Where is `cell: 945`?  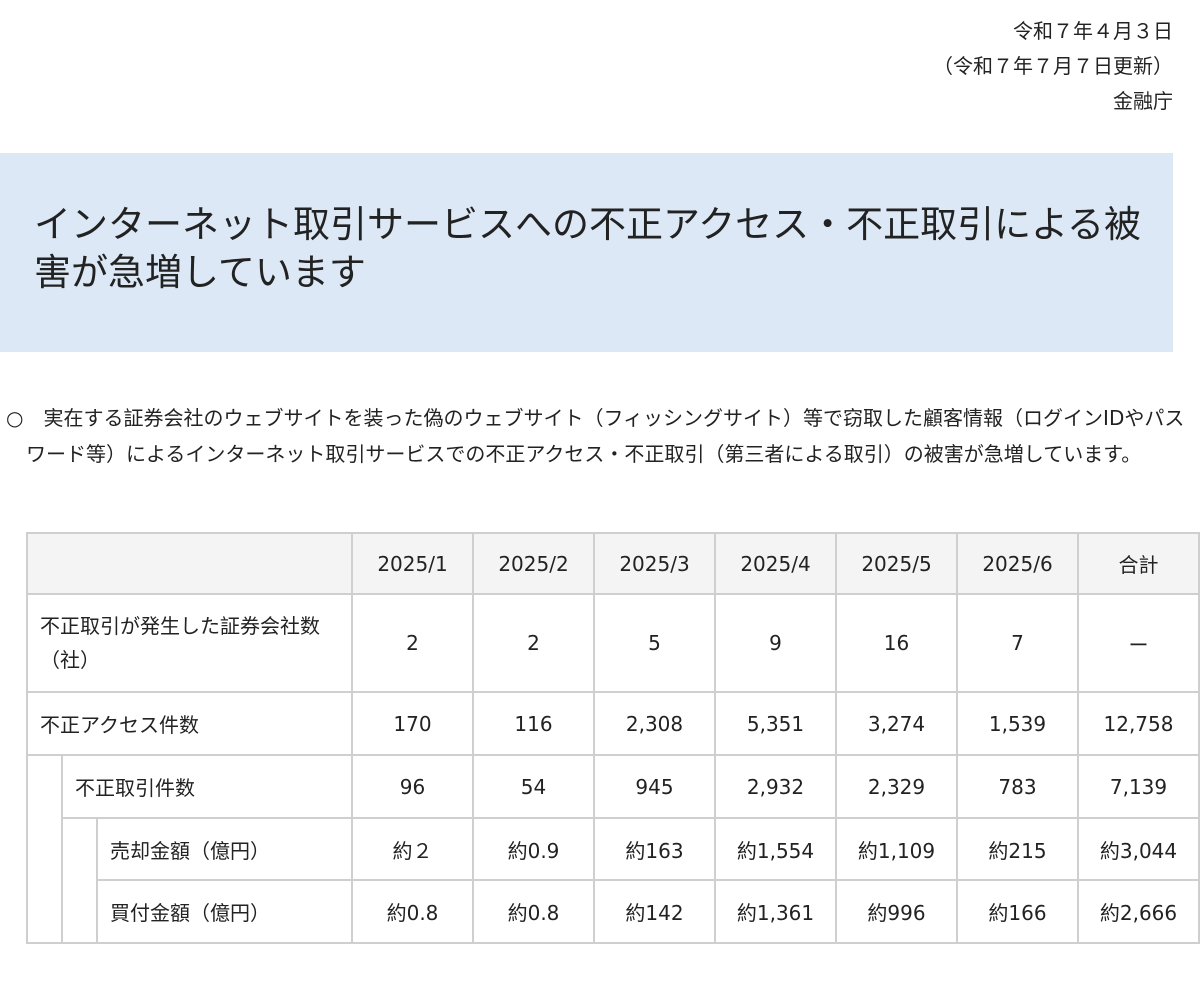
cell: 945 is located at coordinates (654, 786).